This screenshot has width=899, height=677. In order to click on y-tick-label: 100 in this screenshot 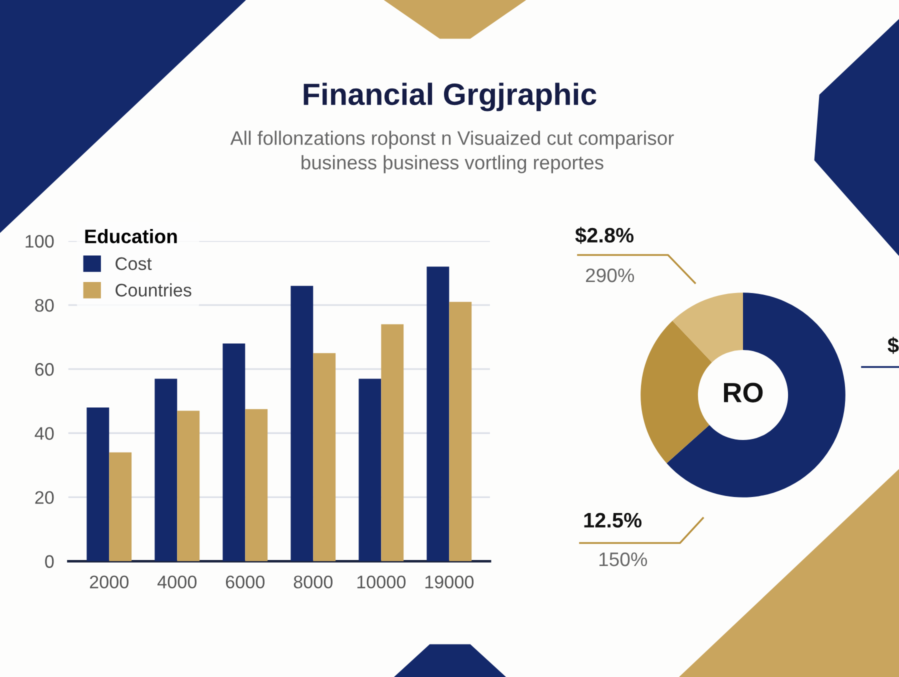, I will do `click(40, 241)`.